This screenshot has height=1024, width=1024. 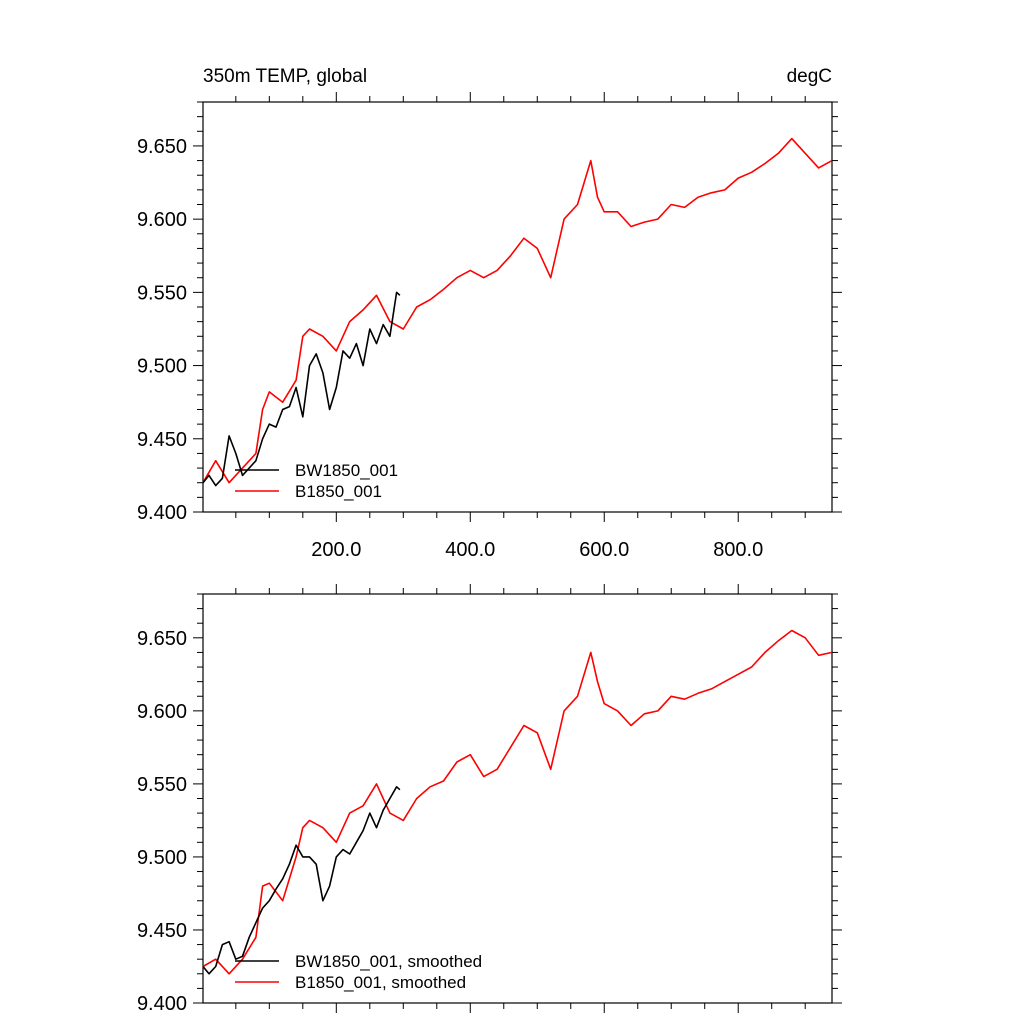 I want to click on x-tick-label: 200.0, so click(x=336, y=550).